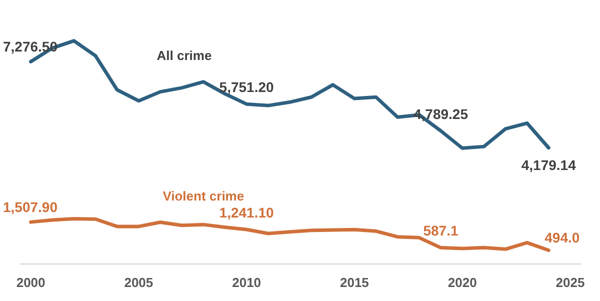  What do you see at coordinates (184, 55) in the screenshot?
I see `series-label: All crime` at bounding box center [184, 55].